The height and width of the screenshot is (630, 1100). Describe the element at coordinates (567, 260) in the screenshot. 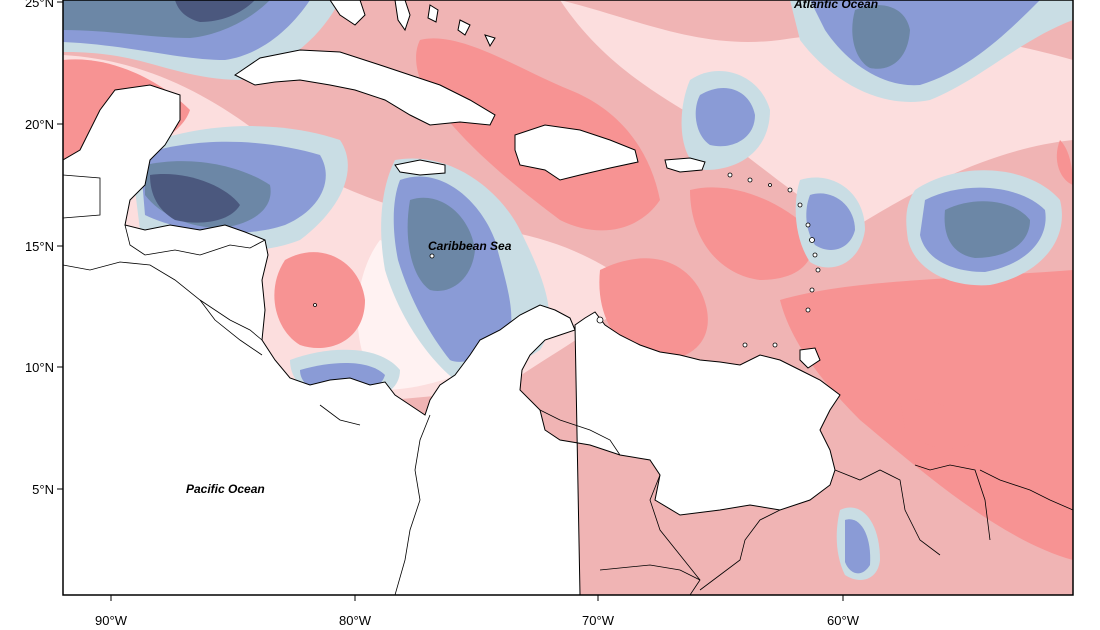

I see `lesser-antilles` at that location.